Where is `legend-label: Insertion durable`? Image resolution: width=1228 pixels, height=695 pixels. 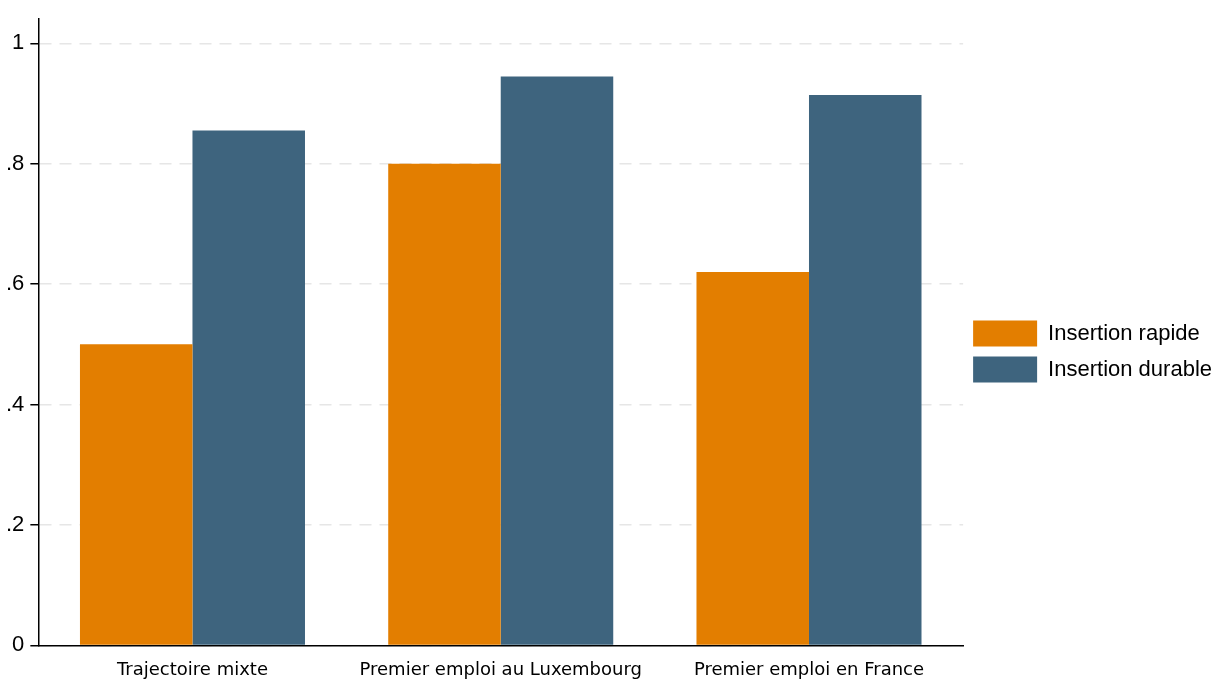 legend-label: Insertion durable is located at coordinates (1130, 368).